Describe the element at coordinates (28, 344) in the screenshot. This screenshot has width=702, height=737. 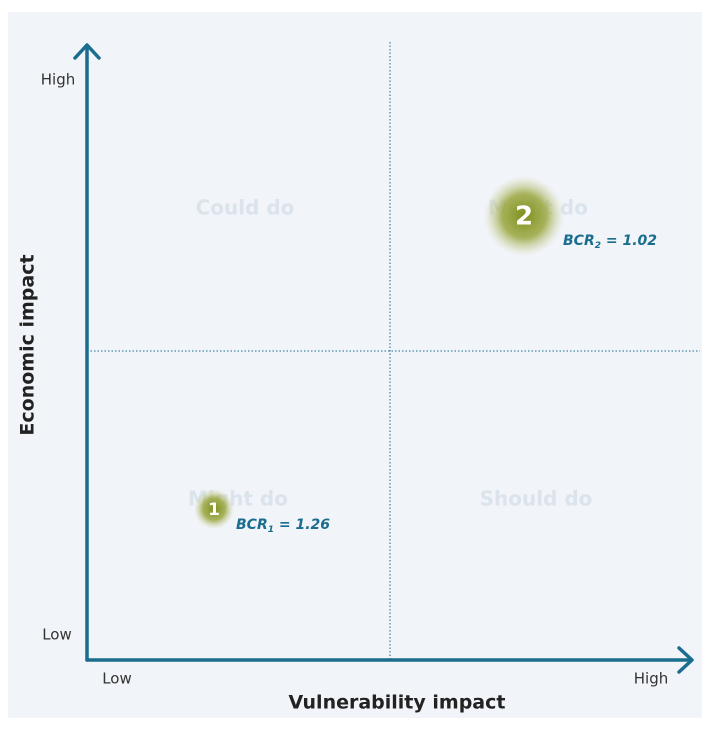
I see `y-title: Economic impact` at that location.